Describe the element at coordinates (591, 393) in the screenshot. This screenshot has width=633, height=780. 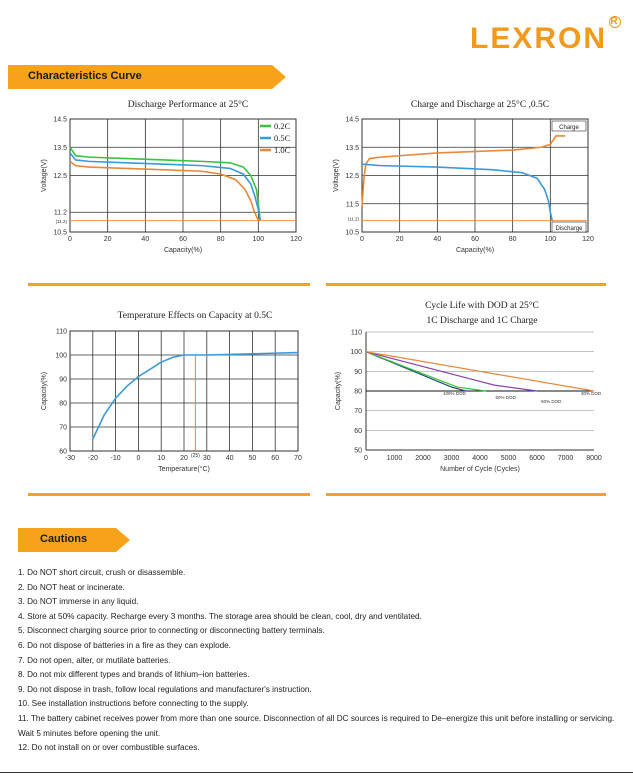
I see `dod-label: 30% DOD` at that location.